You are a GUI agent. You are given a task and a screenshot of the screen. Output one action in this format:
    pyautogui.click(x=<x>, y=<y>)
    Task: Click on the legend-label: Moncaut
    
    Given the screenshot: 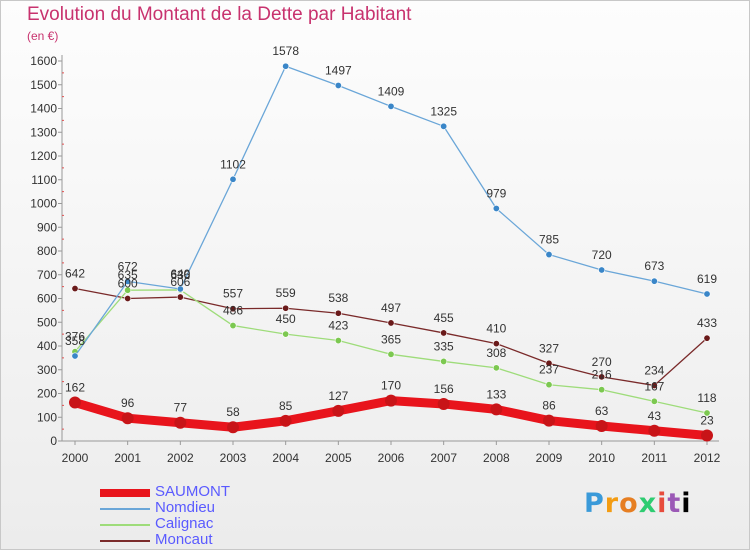 What is the action you would take?
    pyautogui.click(x=184, y=539)
    